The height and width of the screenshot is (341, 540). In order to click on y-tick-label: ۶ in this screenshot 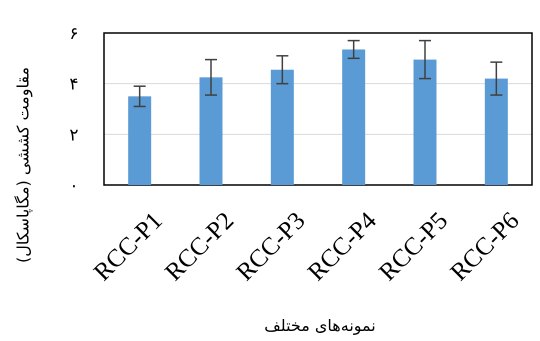, I will do `click(73, 34)`.